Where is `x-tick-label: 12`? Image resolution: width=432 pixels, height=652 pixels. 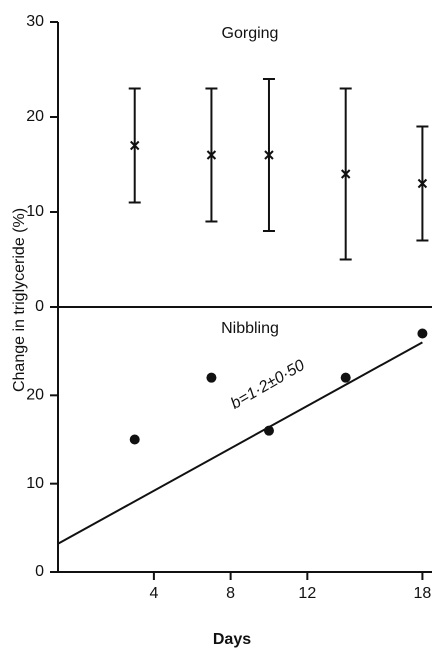
x-tick-label: 12 is located at coordinates (307, 593).